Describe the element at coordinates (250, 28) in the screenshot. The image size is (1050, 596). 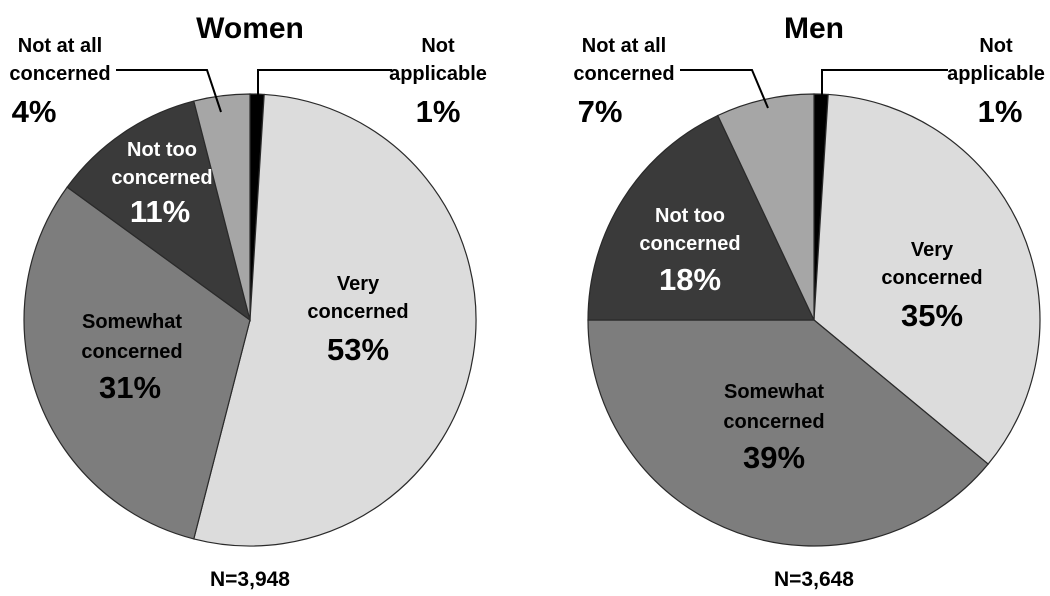
I see `chart-title: Women` at that location.